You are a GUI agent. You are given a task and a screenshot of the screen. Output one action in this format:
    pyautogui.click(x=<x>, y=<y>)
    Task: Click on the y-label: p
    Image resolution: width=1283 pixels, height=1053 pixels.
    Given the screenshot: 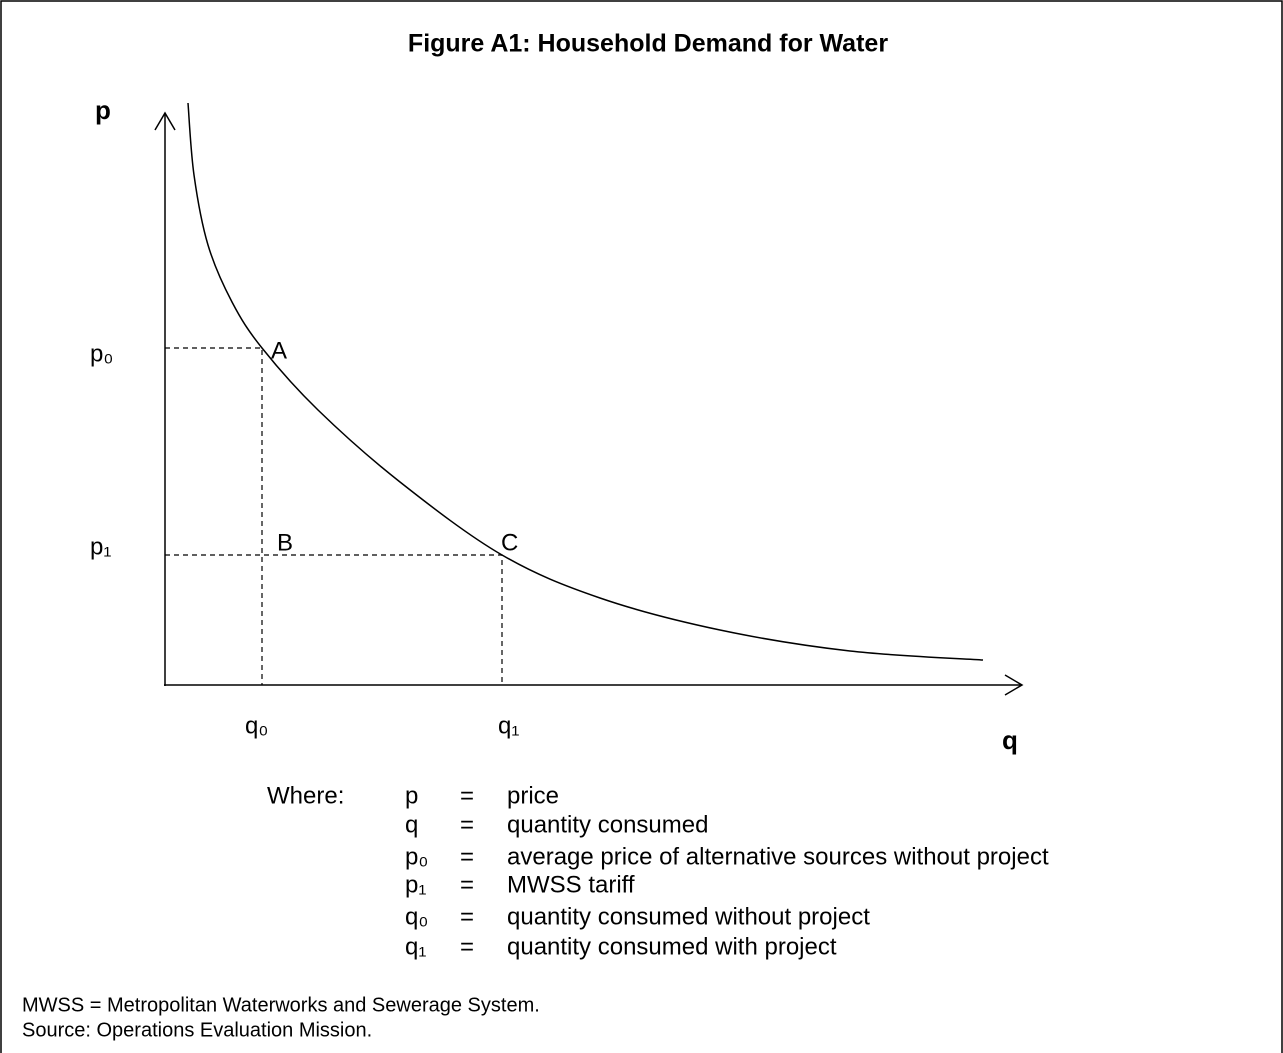 What is the action you would take?
    pyautogui.click(x=103, y=110)
    